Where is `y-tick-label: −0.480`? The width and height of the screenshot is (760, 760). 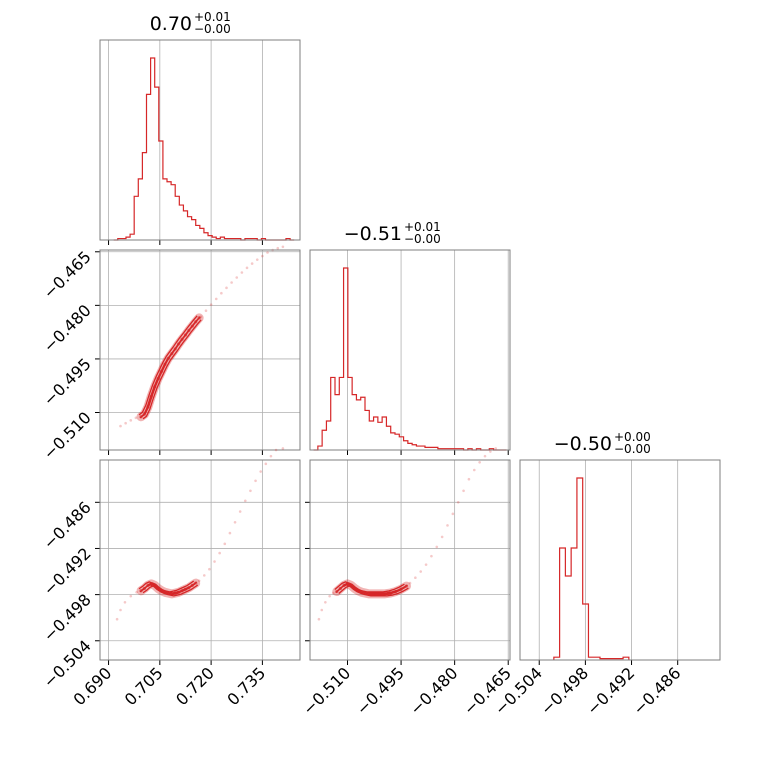 y-tick-label: −0.480 is located at coordinates (67, 328).